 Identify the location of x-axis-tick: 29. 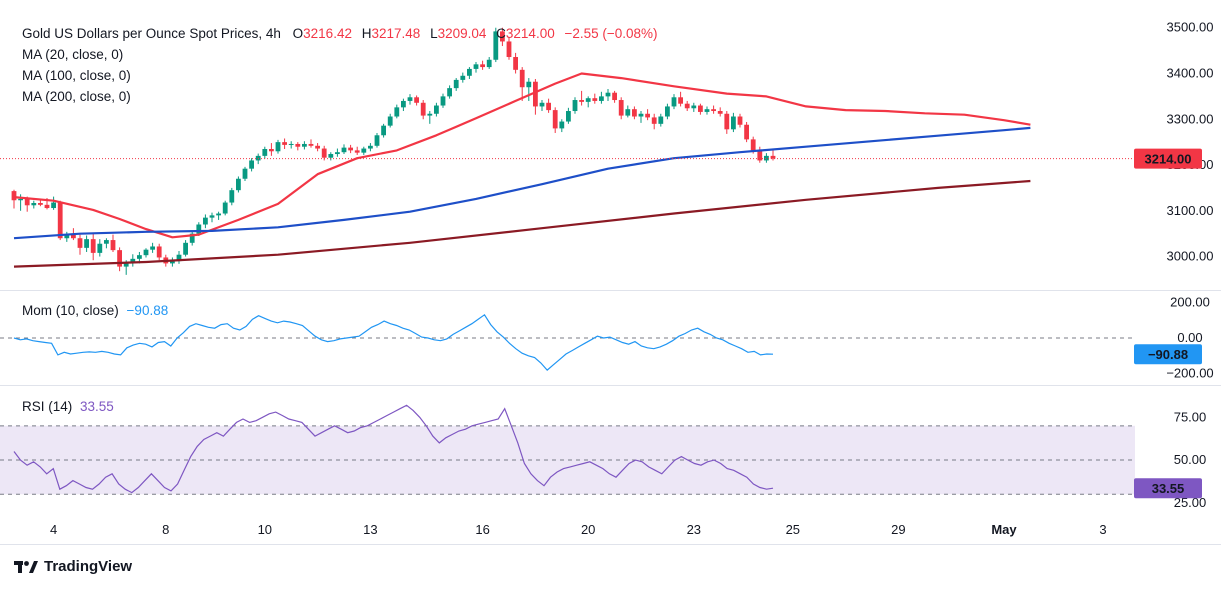
(898, 529).